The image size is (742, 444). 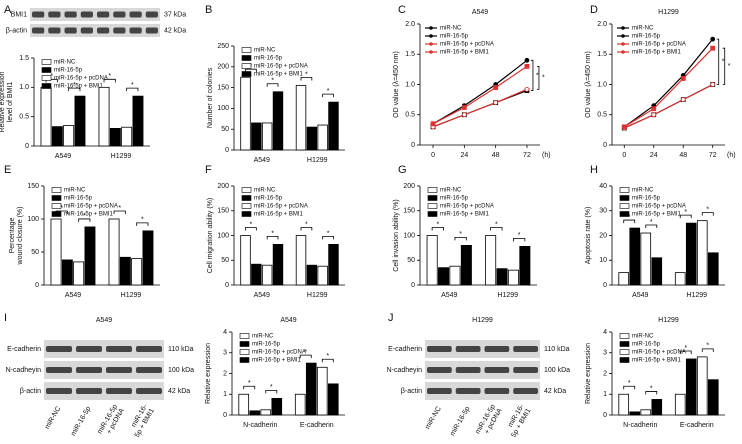 I want to click on panel-letter: J, so click(x=391, y=318).